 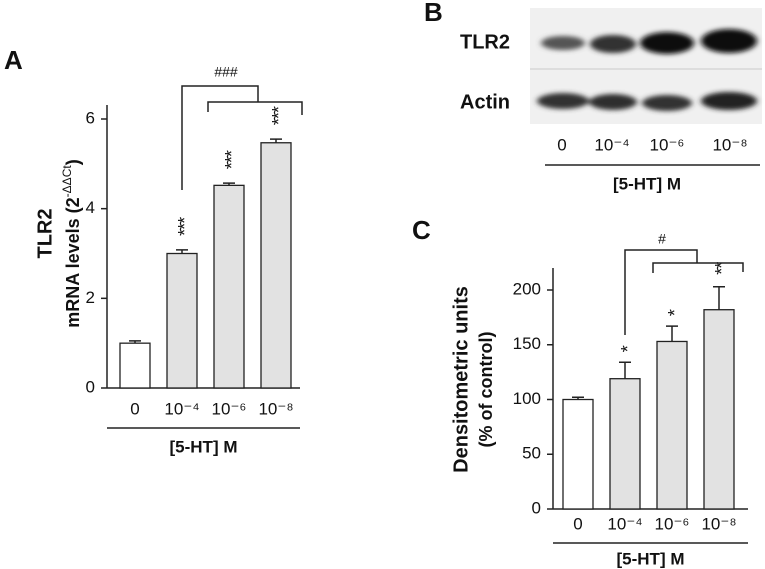 I want to click on panel-letter: B, so click(x=433, y=13).